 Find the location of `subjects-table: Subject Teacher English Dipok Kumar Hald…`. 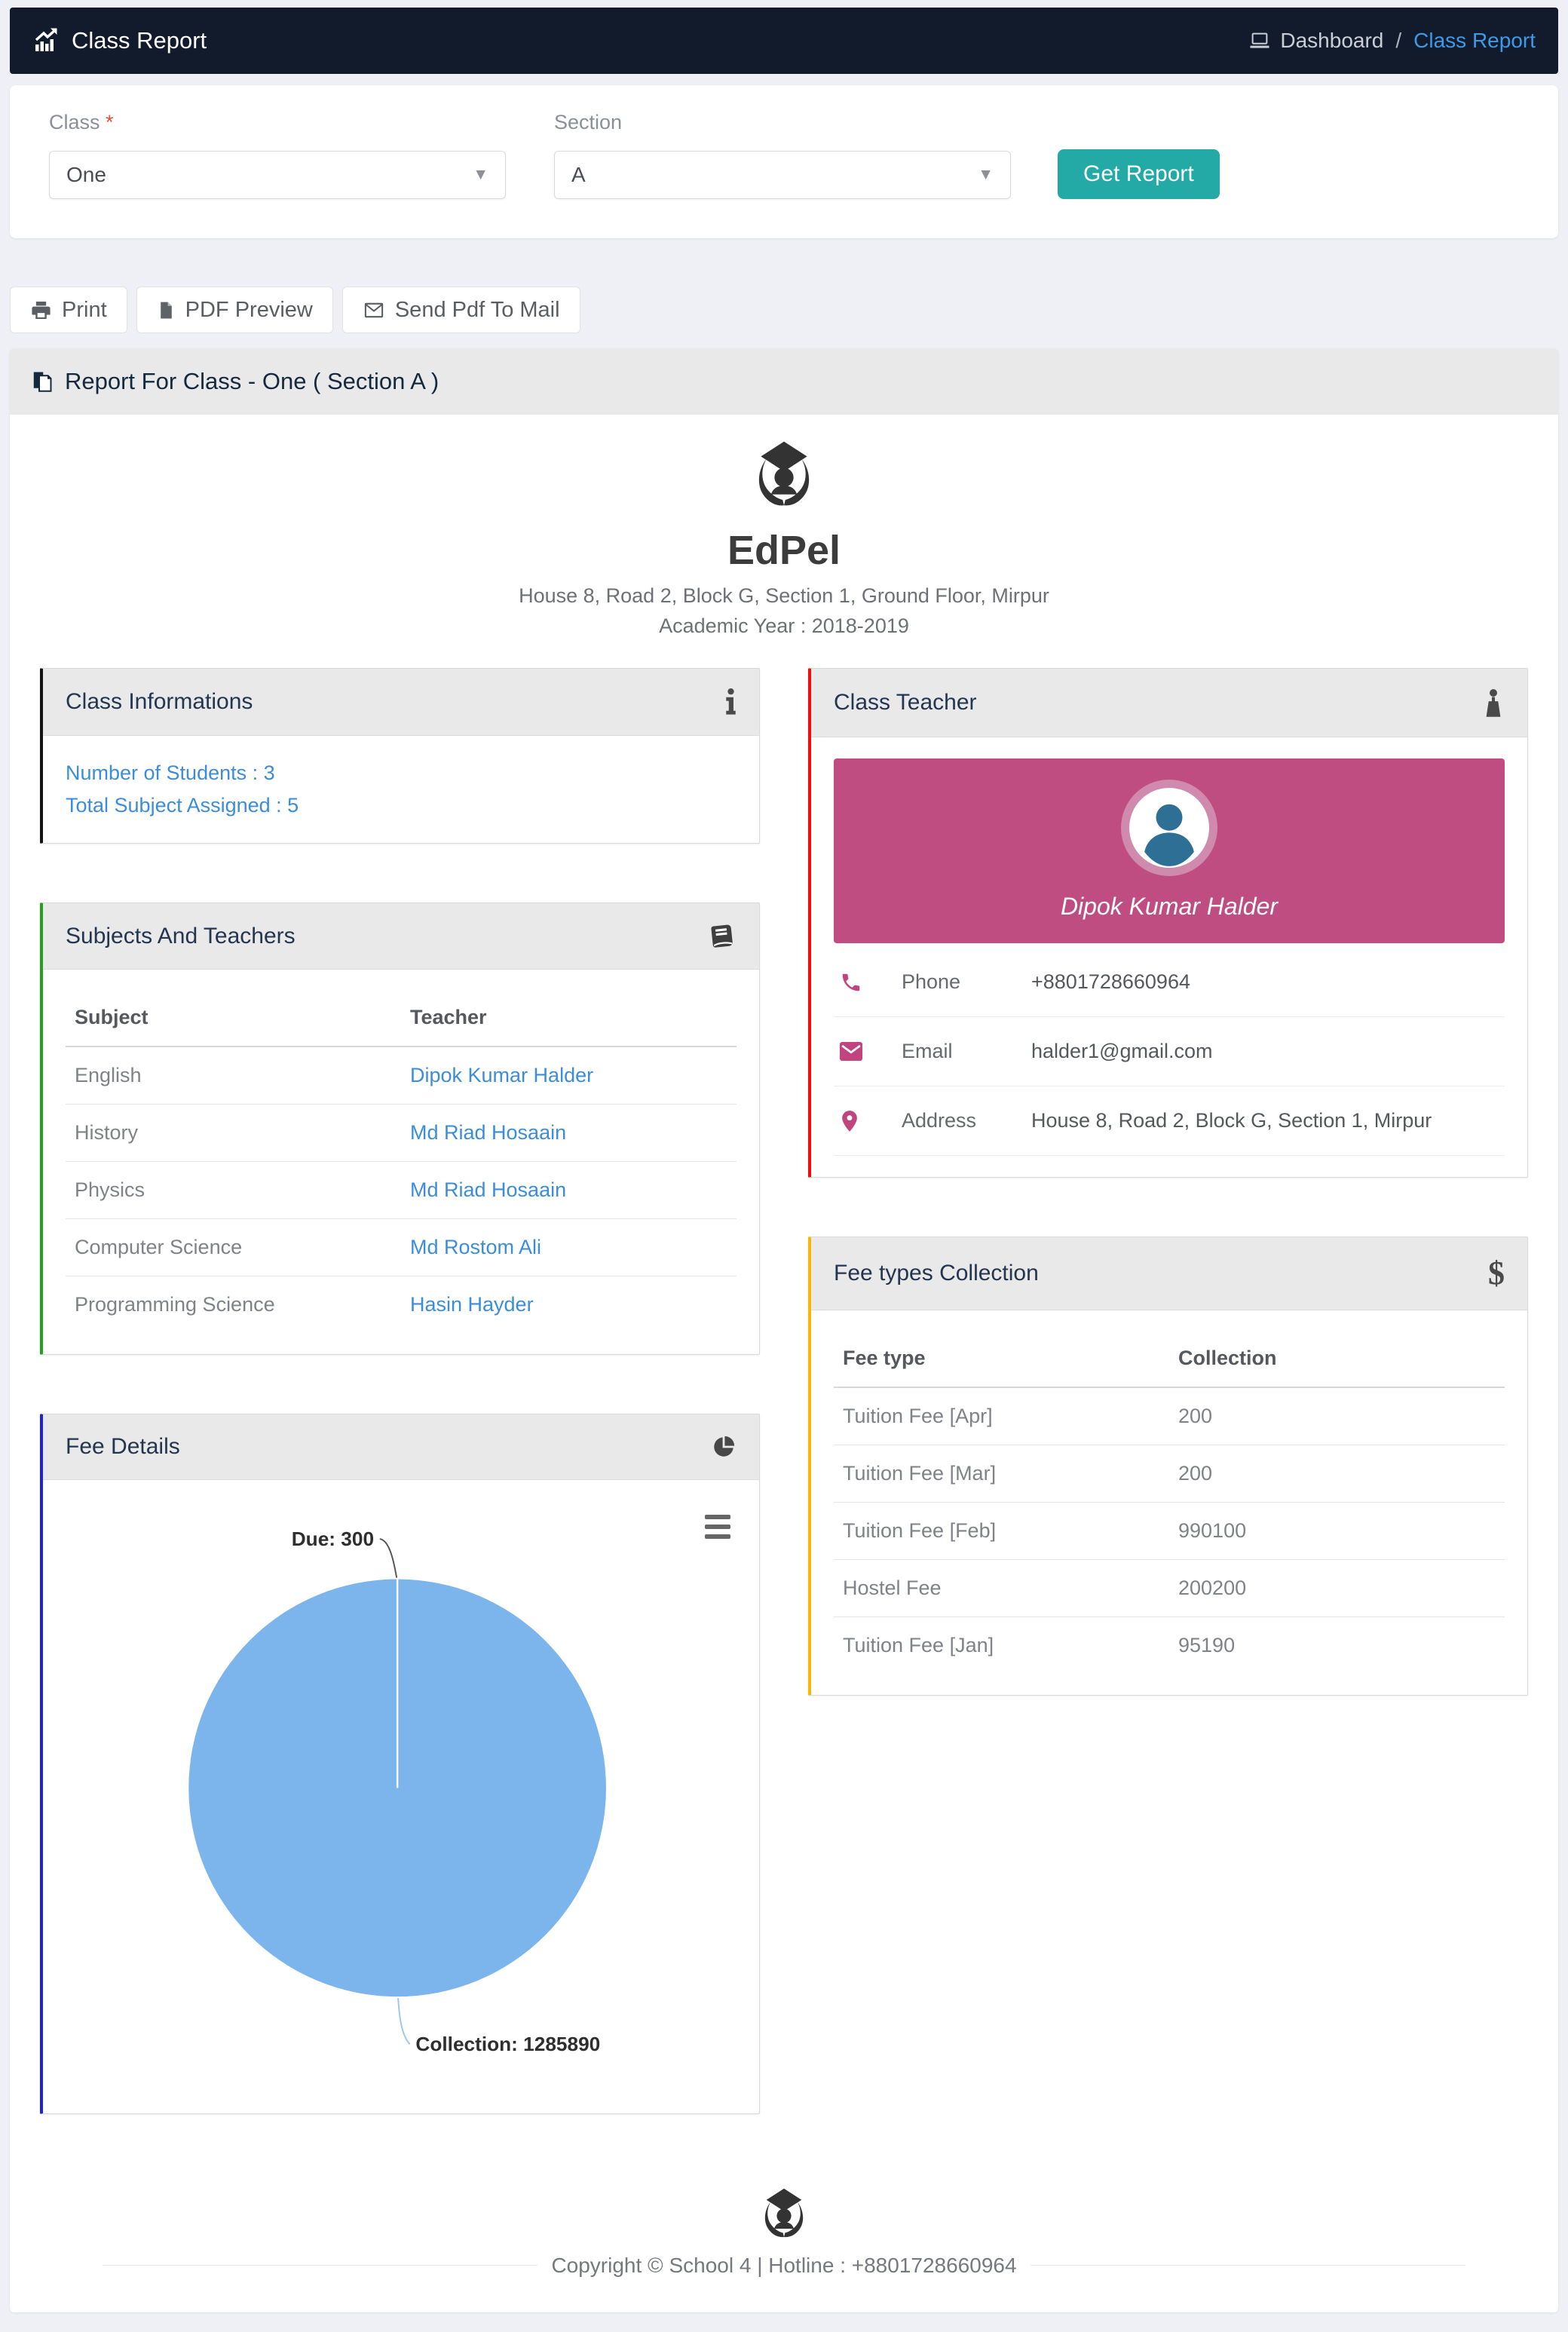

subjects-table: Subject Teacher English Dipok Kumar Hald… is located at coordinates (401, 1162).